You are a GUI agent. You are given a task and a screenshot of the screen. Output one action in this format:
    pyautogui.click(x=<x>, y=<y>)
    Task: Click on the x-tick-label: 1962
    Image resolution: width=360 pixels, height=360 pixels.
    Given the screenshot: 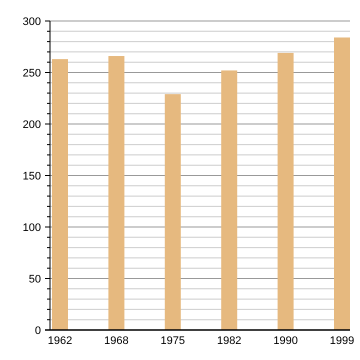 What is the action you would take?
    pyautogui.click(x=60, y=341)
    